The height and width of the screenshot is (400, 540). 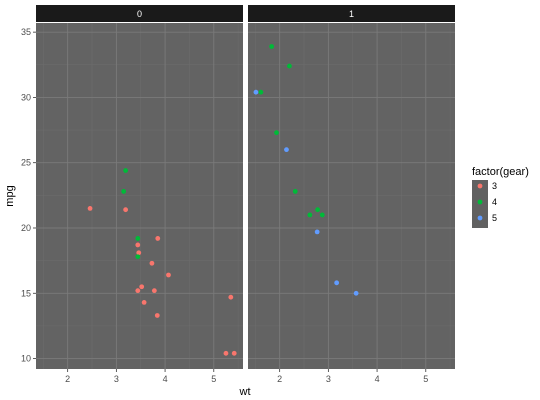 What do you see at coordinates (500, 197) in the screenshot?
I see `legend: factor(gear) 3 4 5` at bounding box center [500, 197].